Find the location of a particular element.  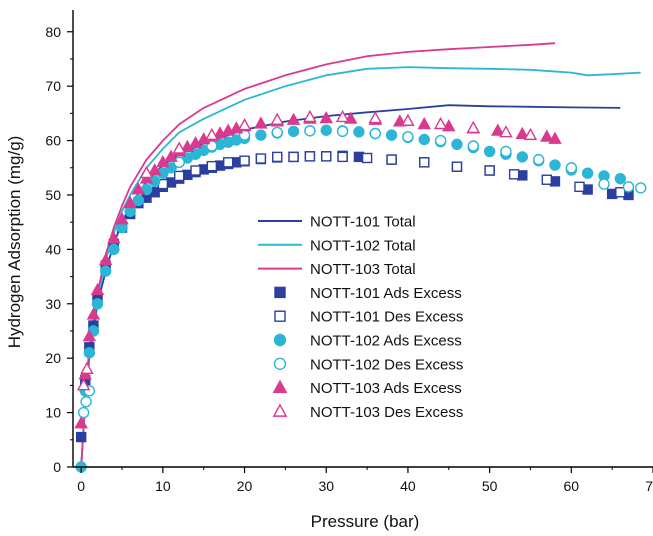

legend-label: NOTT-102 Des Excess is located at coordinates (386, 364).